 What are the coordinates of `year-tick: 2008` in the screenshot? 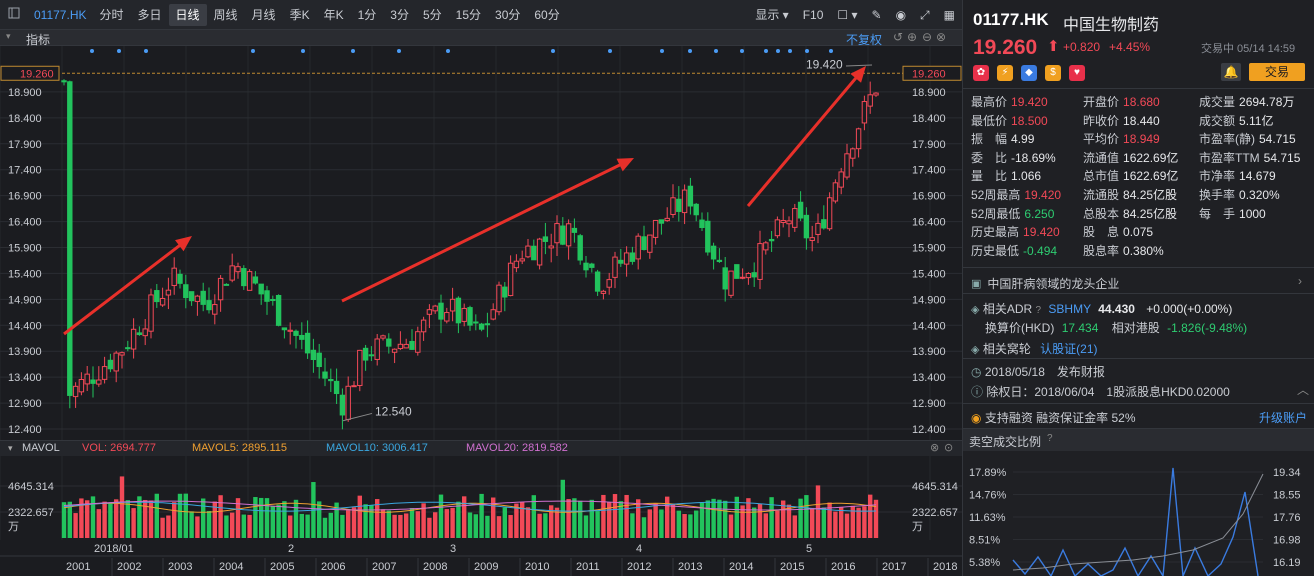 It's located at (435, 567).